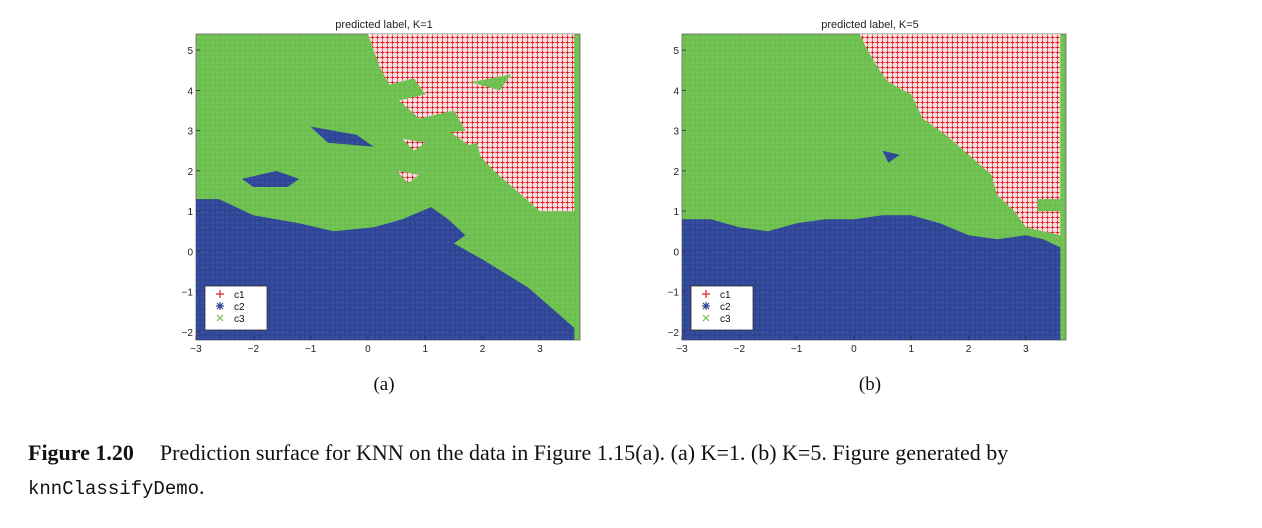 This screenshot has width=1262, height=528. I want to click on caption-code: knnClassifyDemo, so click(114, 489).